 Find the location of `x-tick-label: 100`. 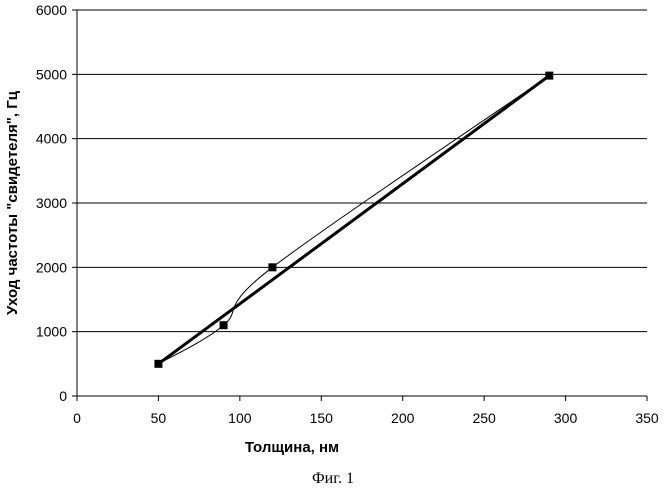

x-tick-label: 100 is located at coordinates (240, 418).